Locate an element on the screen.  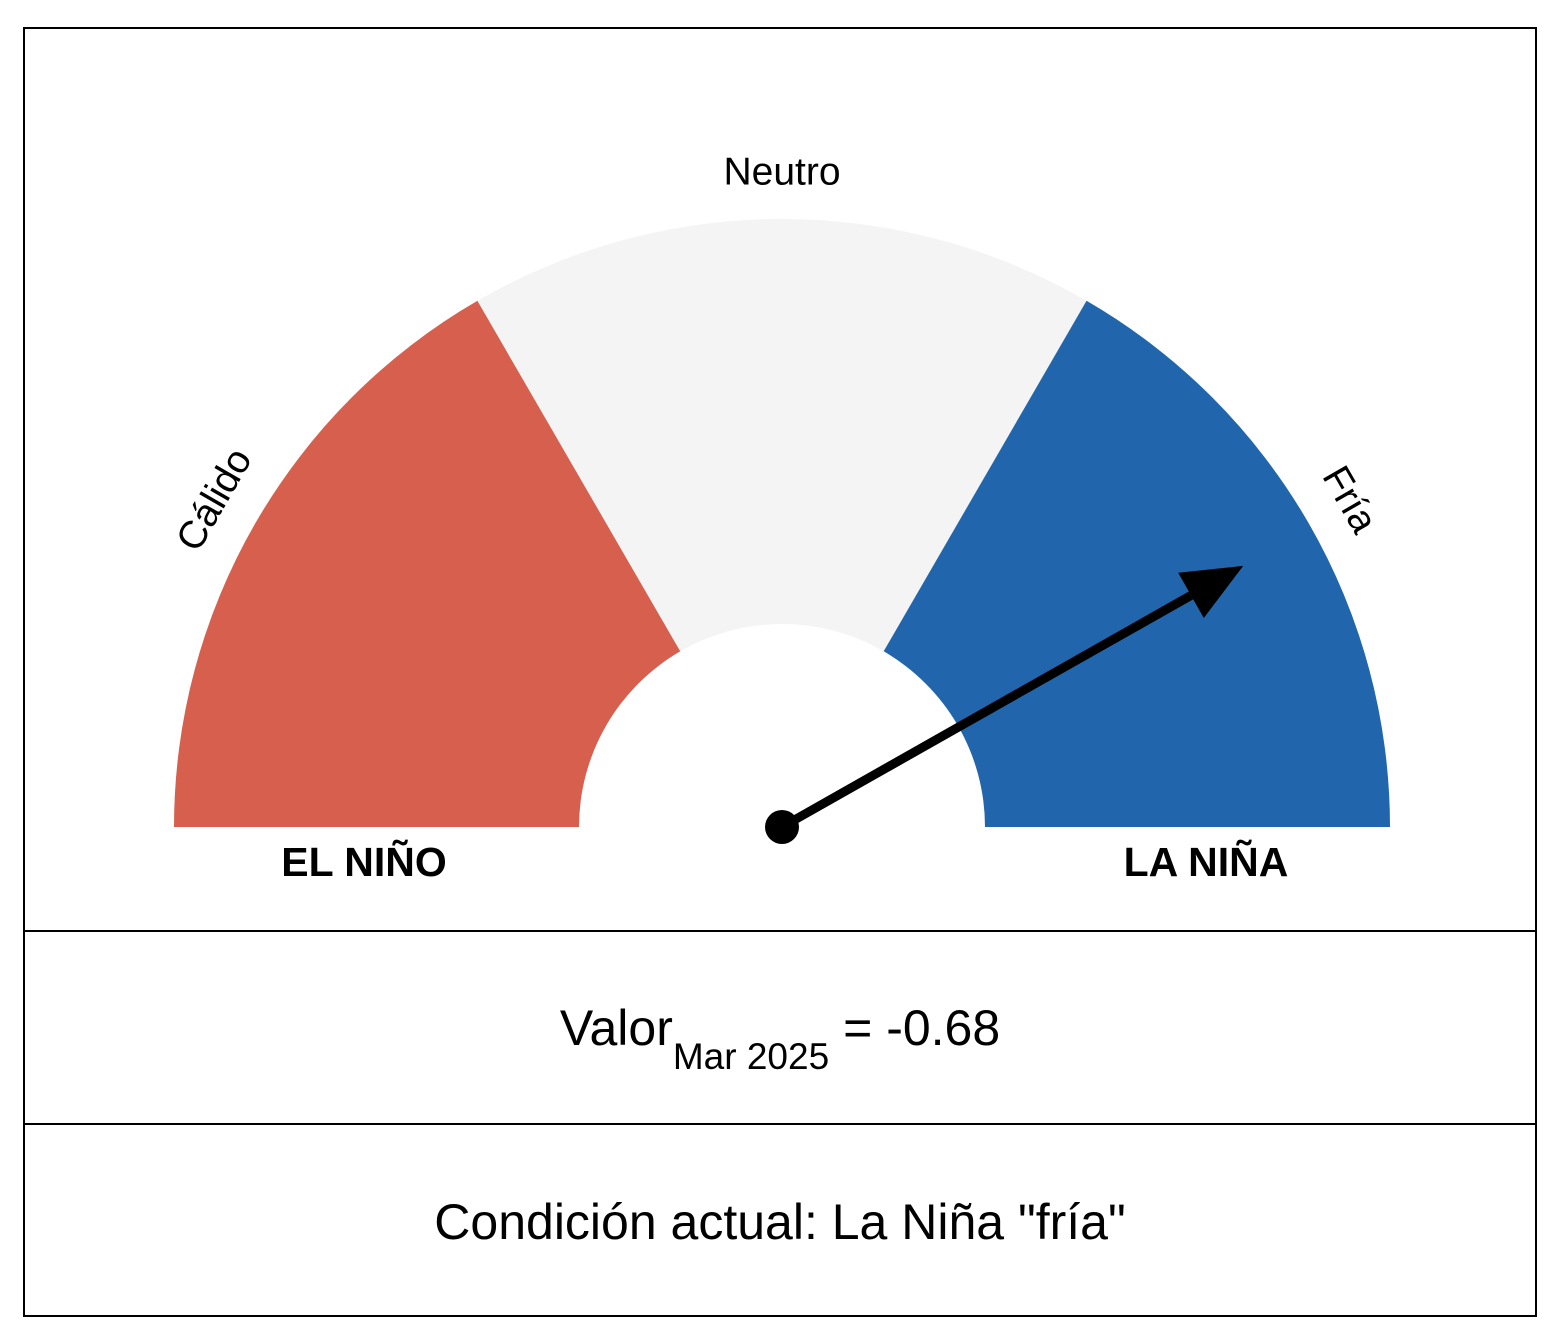
needle-arrowhead is located at coordinates (1211, 592).